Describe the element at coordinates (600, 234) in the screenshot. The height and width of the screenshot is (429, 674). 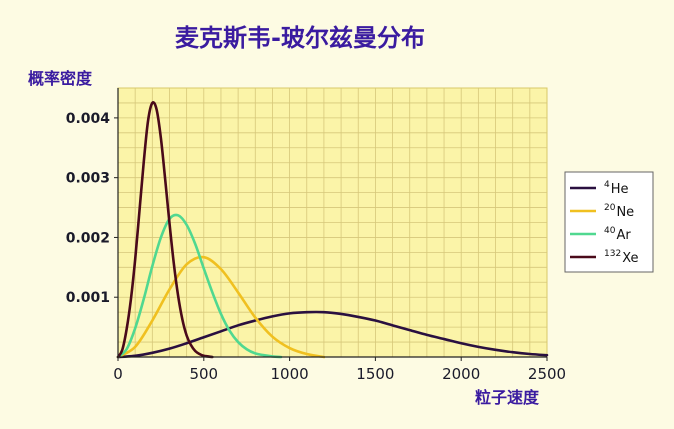
I see `legend-entry-ar: 40Ar` at that location.